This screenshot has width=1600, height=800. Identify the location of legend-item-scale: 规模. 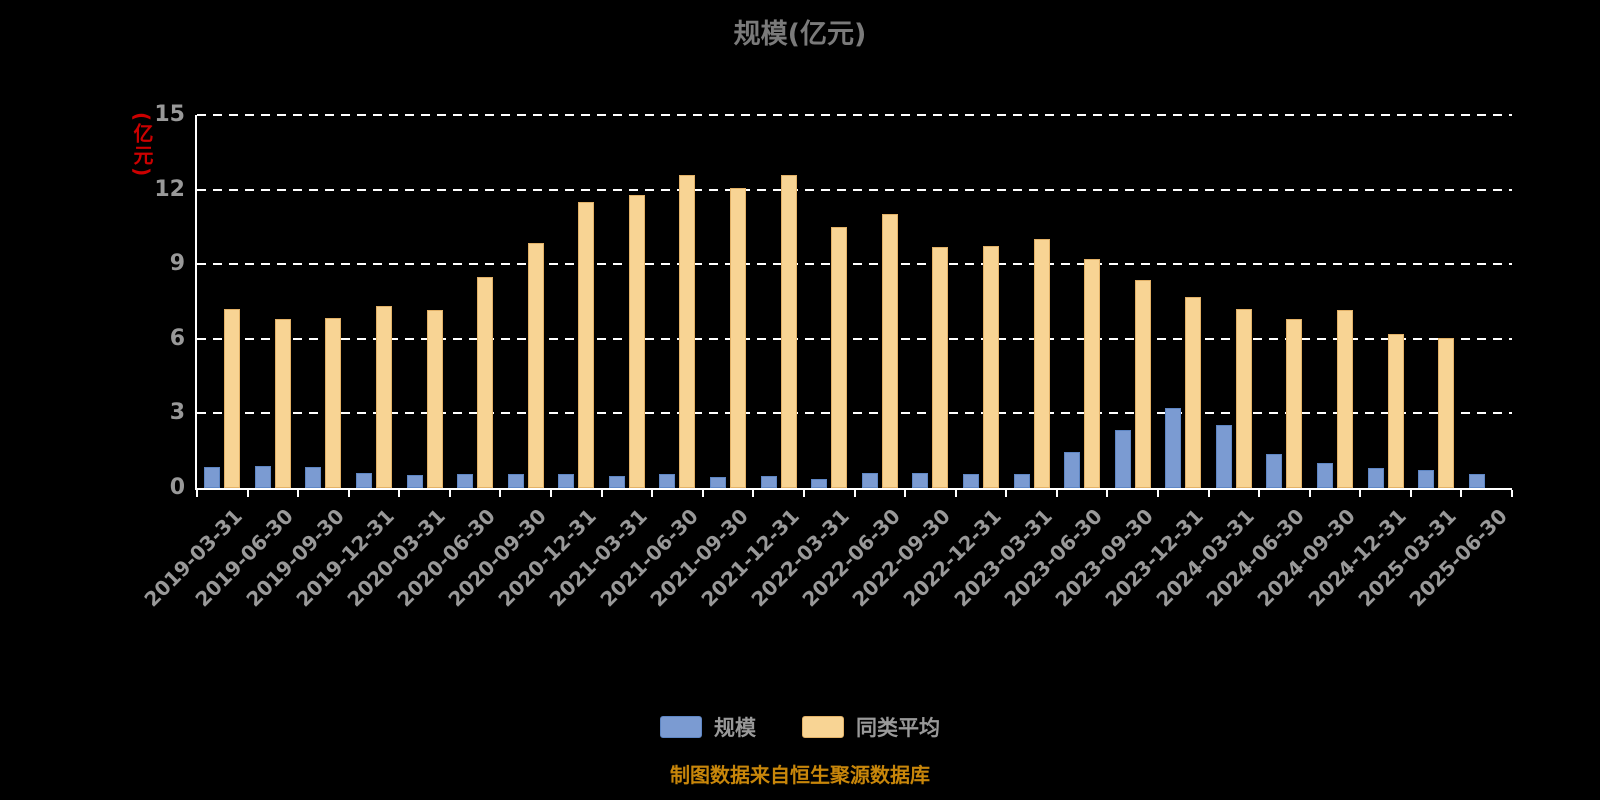
(708, 727).